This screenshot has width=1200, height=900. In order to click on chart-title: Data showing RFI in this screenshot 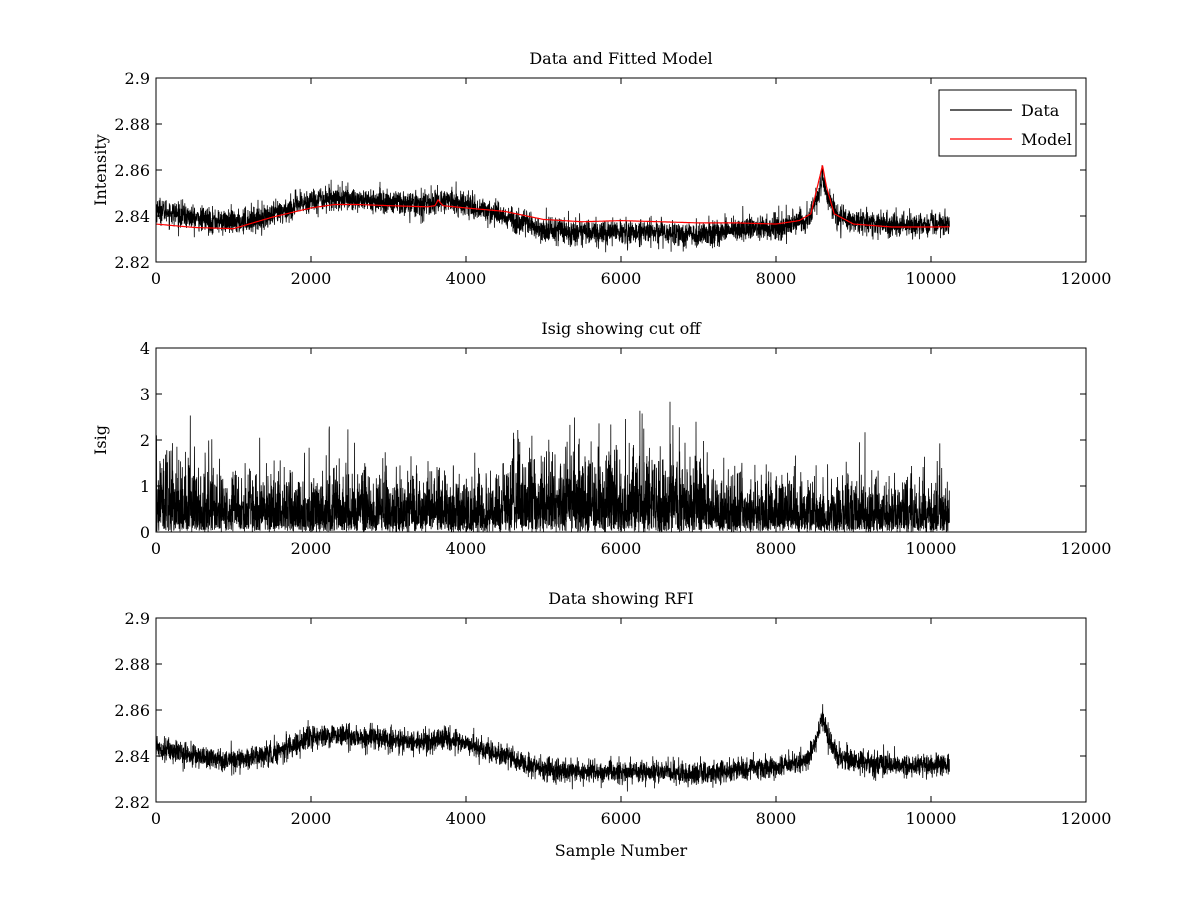, I will do `click(620, 598)`.